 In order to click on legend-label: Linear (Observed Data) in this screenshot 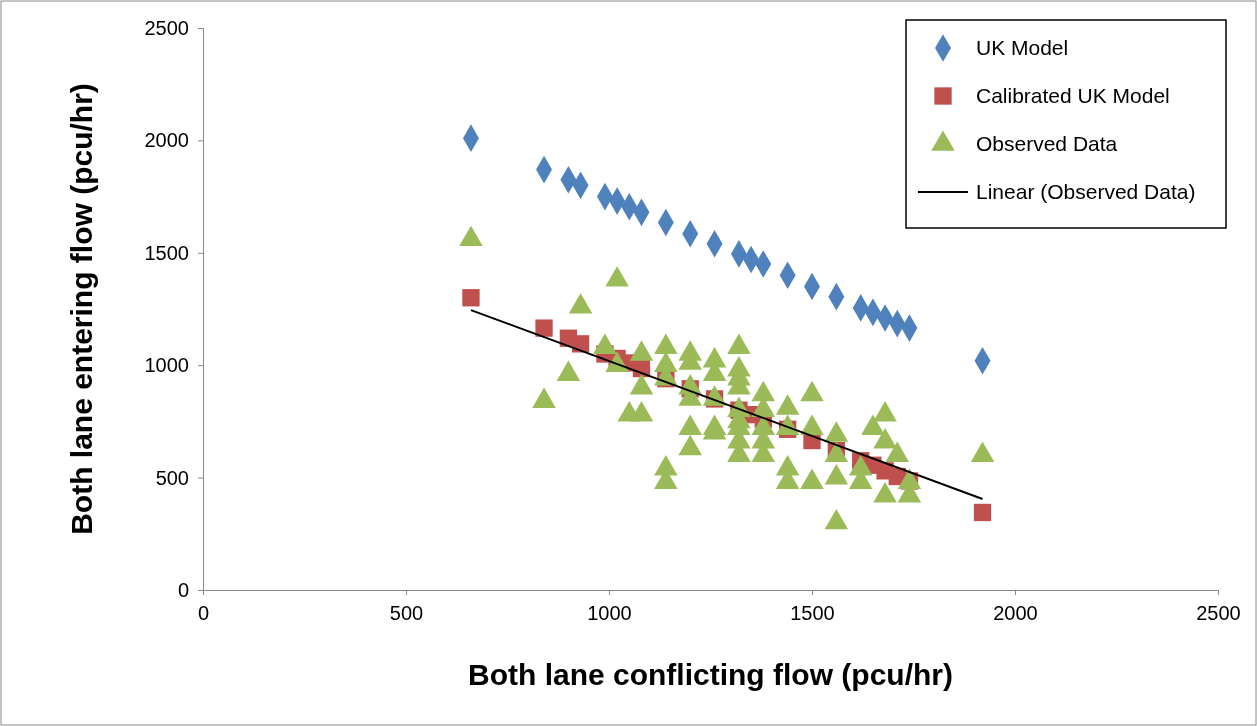, I will do `click(1086, 192)`.